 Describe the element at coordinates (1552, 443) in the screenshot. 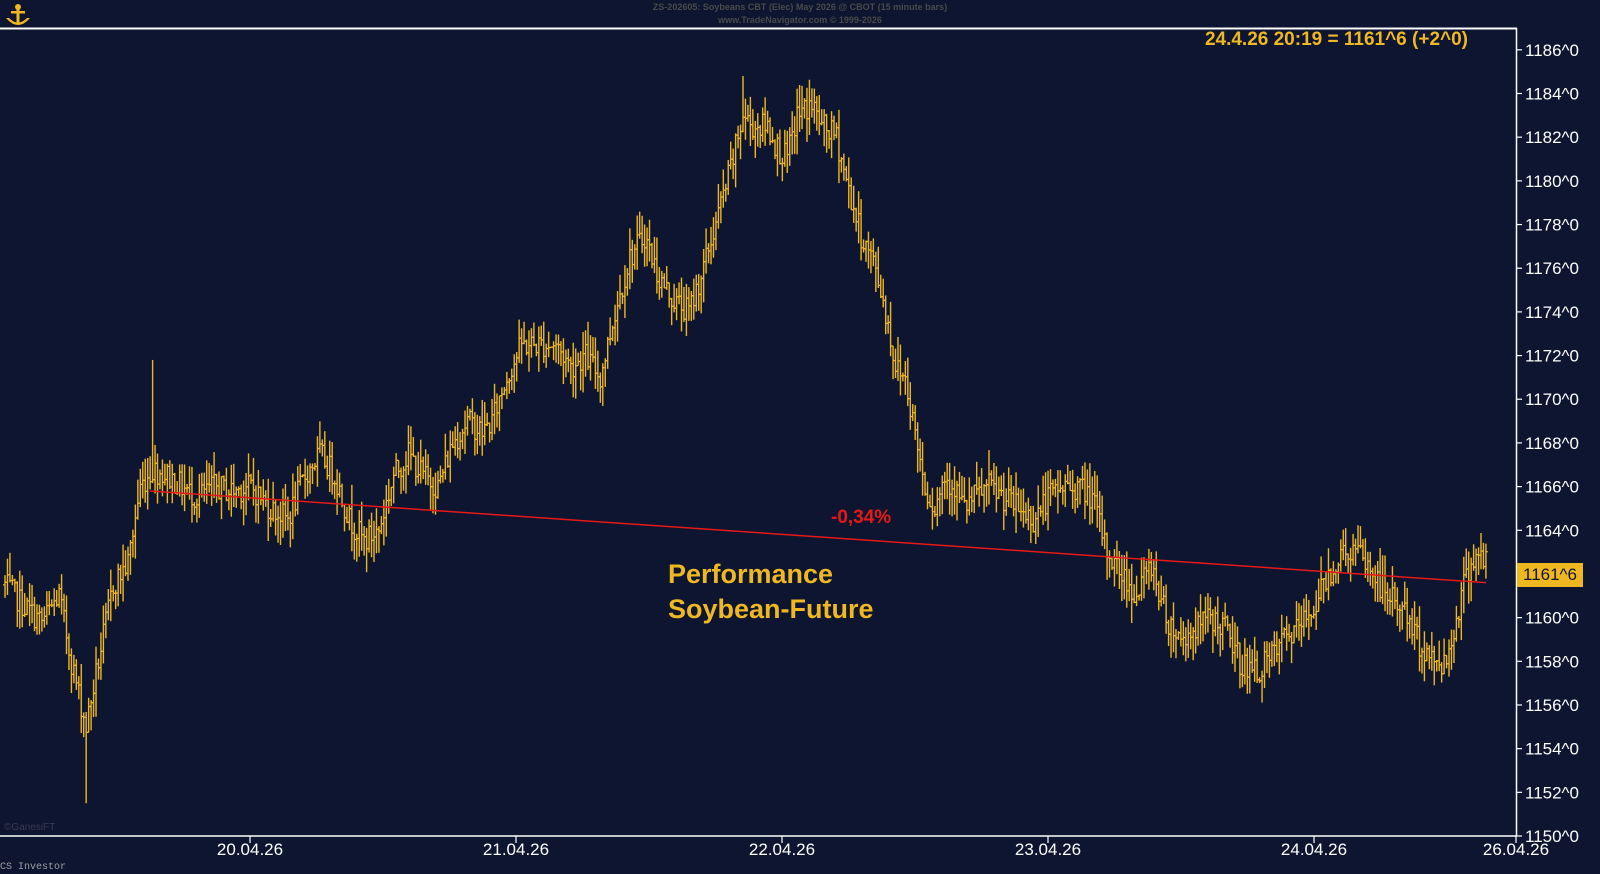

I see `y-tick-label: 1168^0` at that location.